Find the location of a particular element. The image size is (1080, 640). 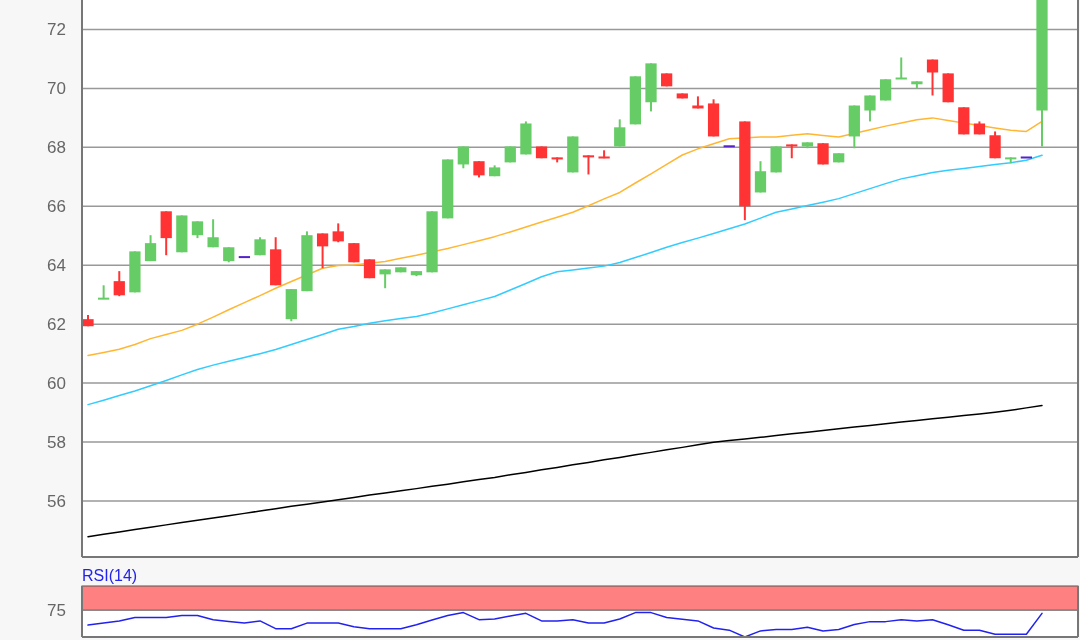

y-tick-label: 66 is located at coordinates (56, 207).